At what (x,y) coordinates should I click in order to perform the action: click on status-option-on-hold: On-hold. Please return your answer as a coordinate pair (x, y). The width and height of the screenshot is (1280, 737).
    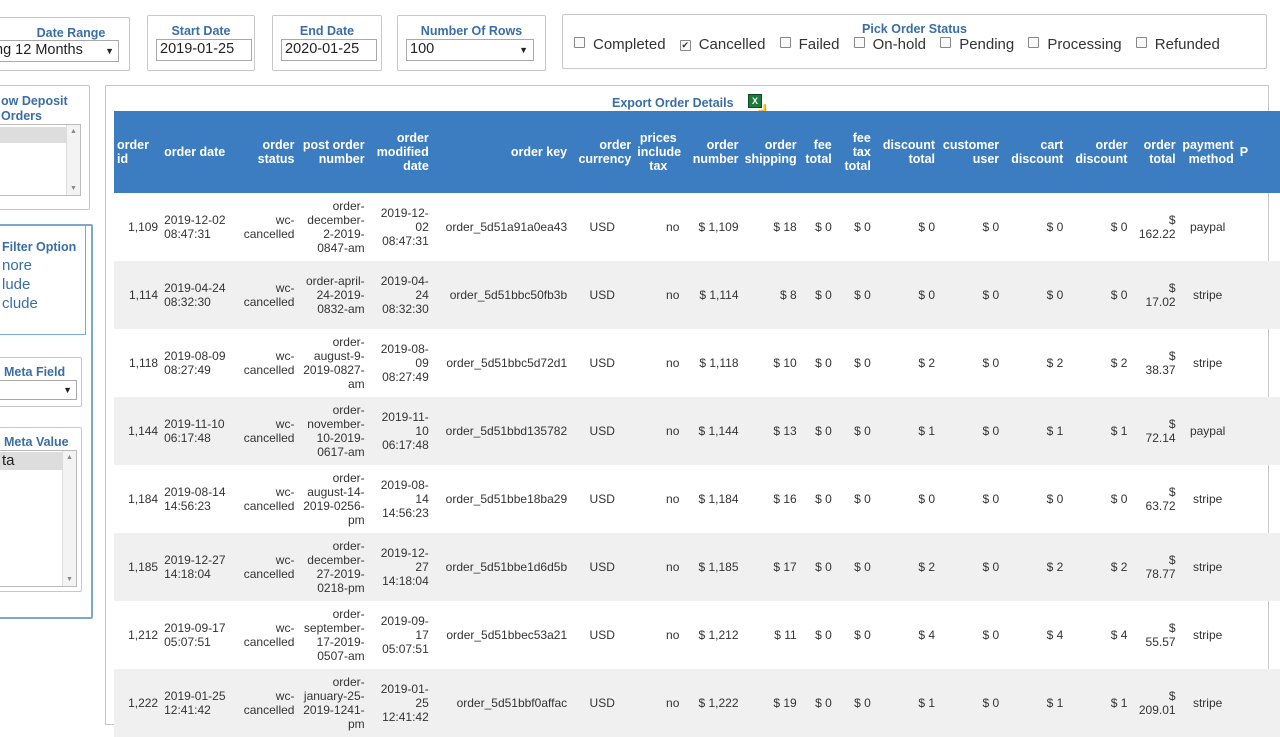
    Looking at the image, I should click on (889, 44).